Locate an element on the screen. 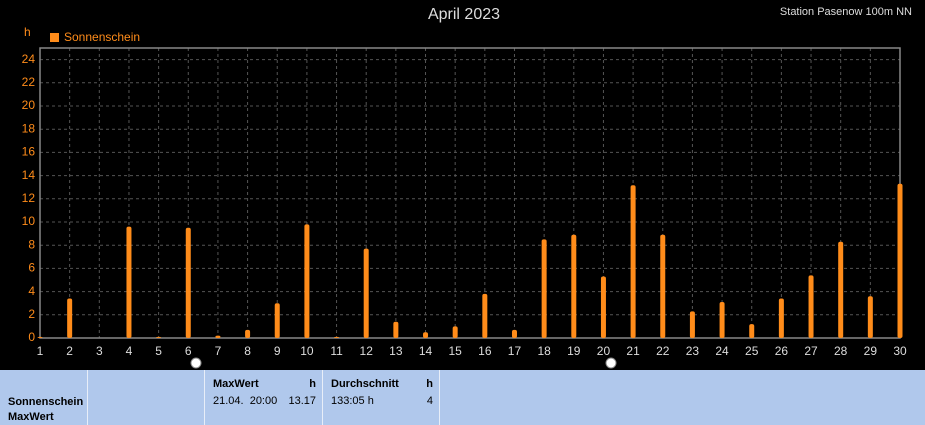 The image size is (925, 425). x-tick-label: 24 is located at coordinates (722, 351).